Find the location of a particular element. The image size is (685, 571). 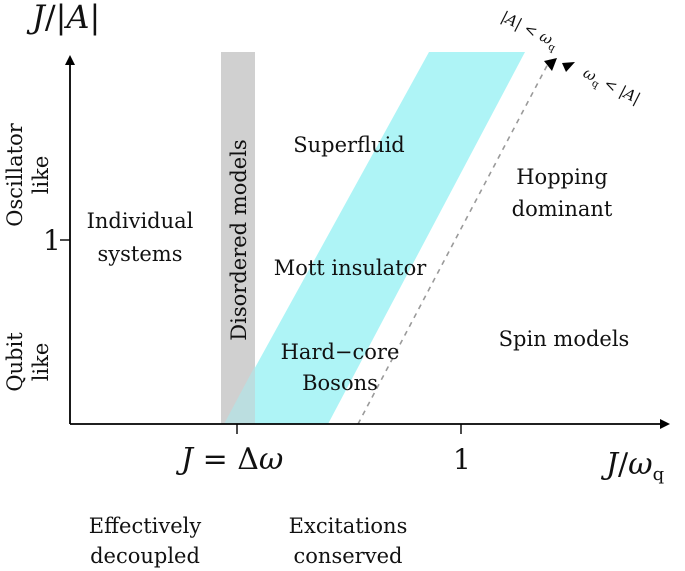

superfluid-label: Superfluid is located at coordinates (349, 145).